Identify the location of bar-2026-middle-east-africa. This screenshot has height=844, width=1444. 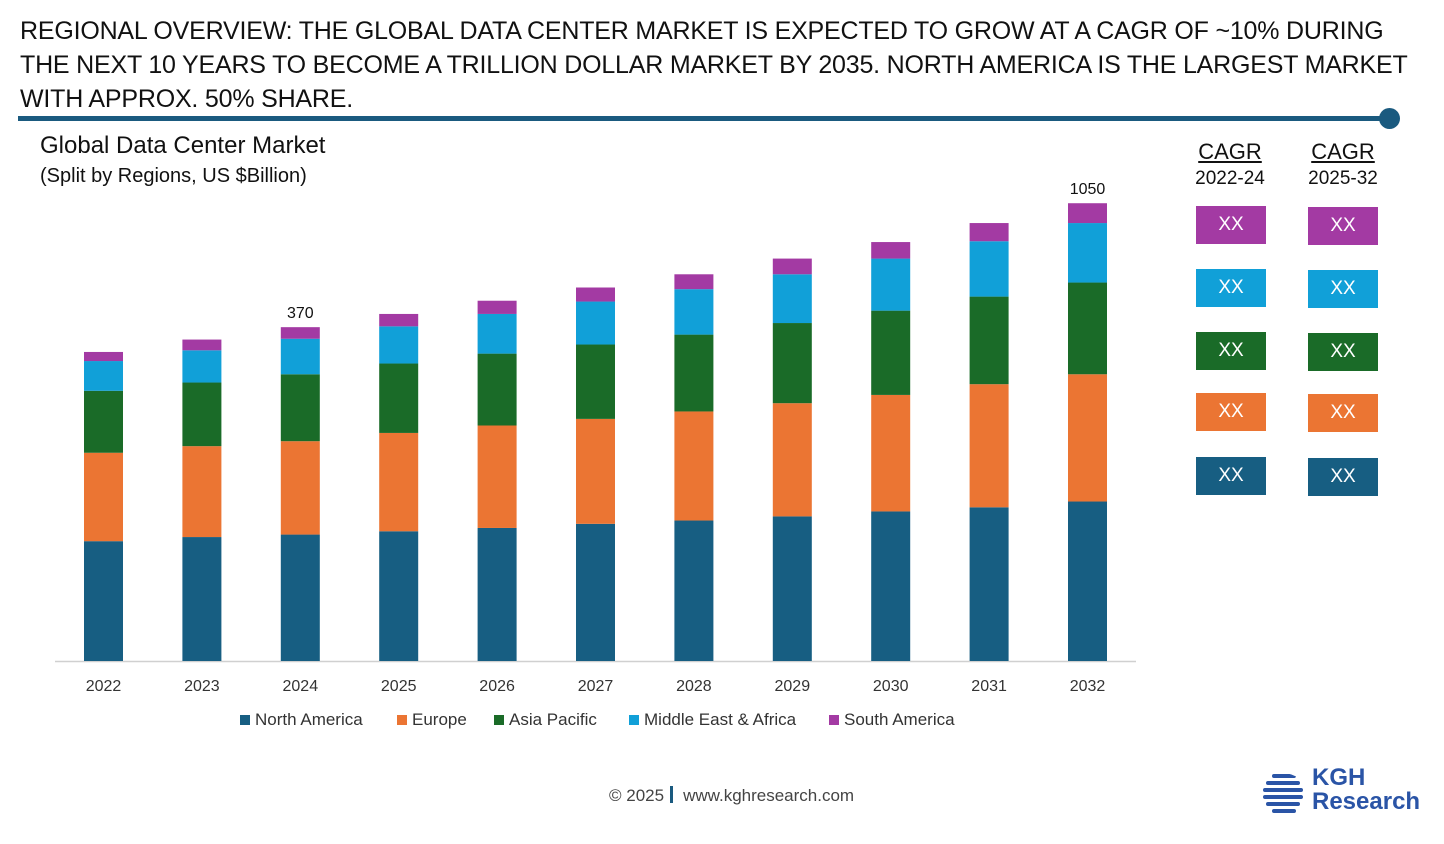
(497, 333).